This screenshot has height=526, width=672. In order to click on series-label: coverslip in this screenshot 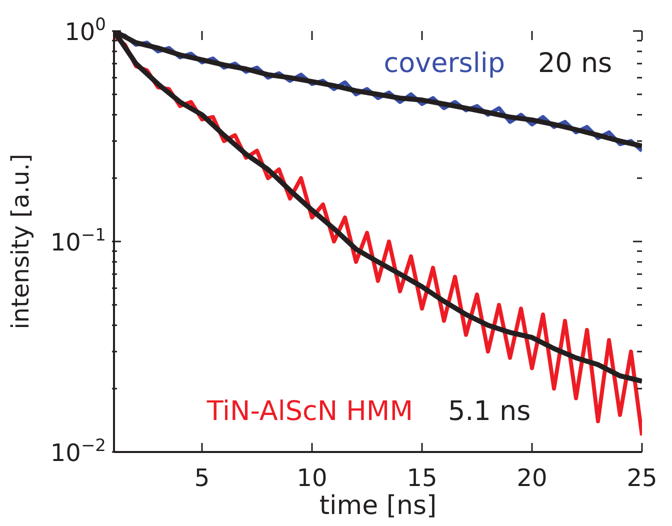, I will do `click(444, 63)`.